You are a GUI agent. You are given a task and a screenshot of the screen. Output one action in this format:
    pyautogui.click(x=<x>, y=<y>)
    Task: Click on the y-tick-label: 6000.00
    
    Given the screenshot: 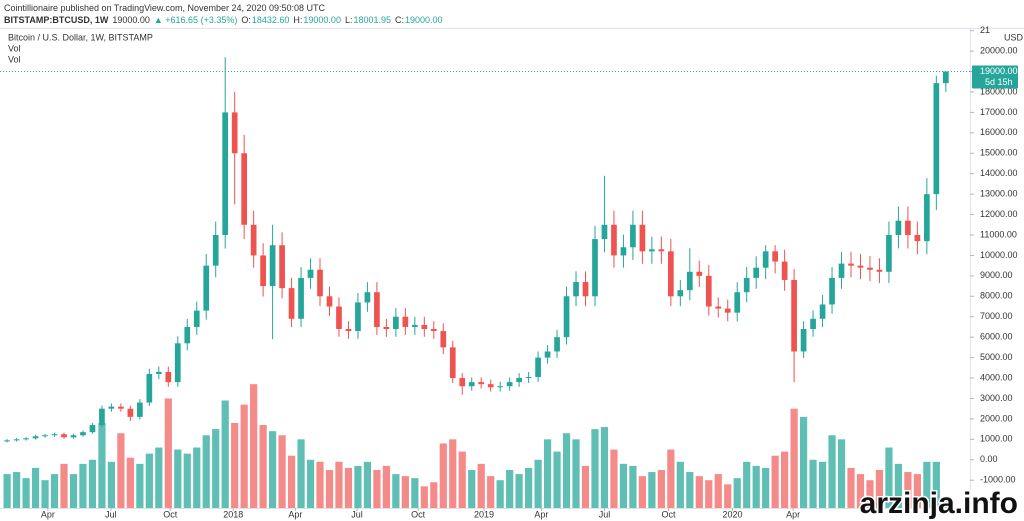 What is the action you would take?
    pyautogui.click(x=996, y=337)
    